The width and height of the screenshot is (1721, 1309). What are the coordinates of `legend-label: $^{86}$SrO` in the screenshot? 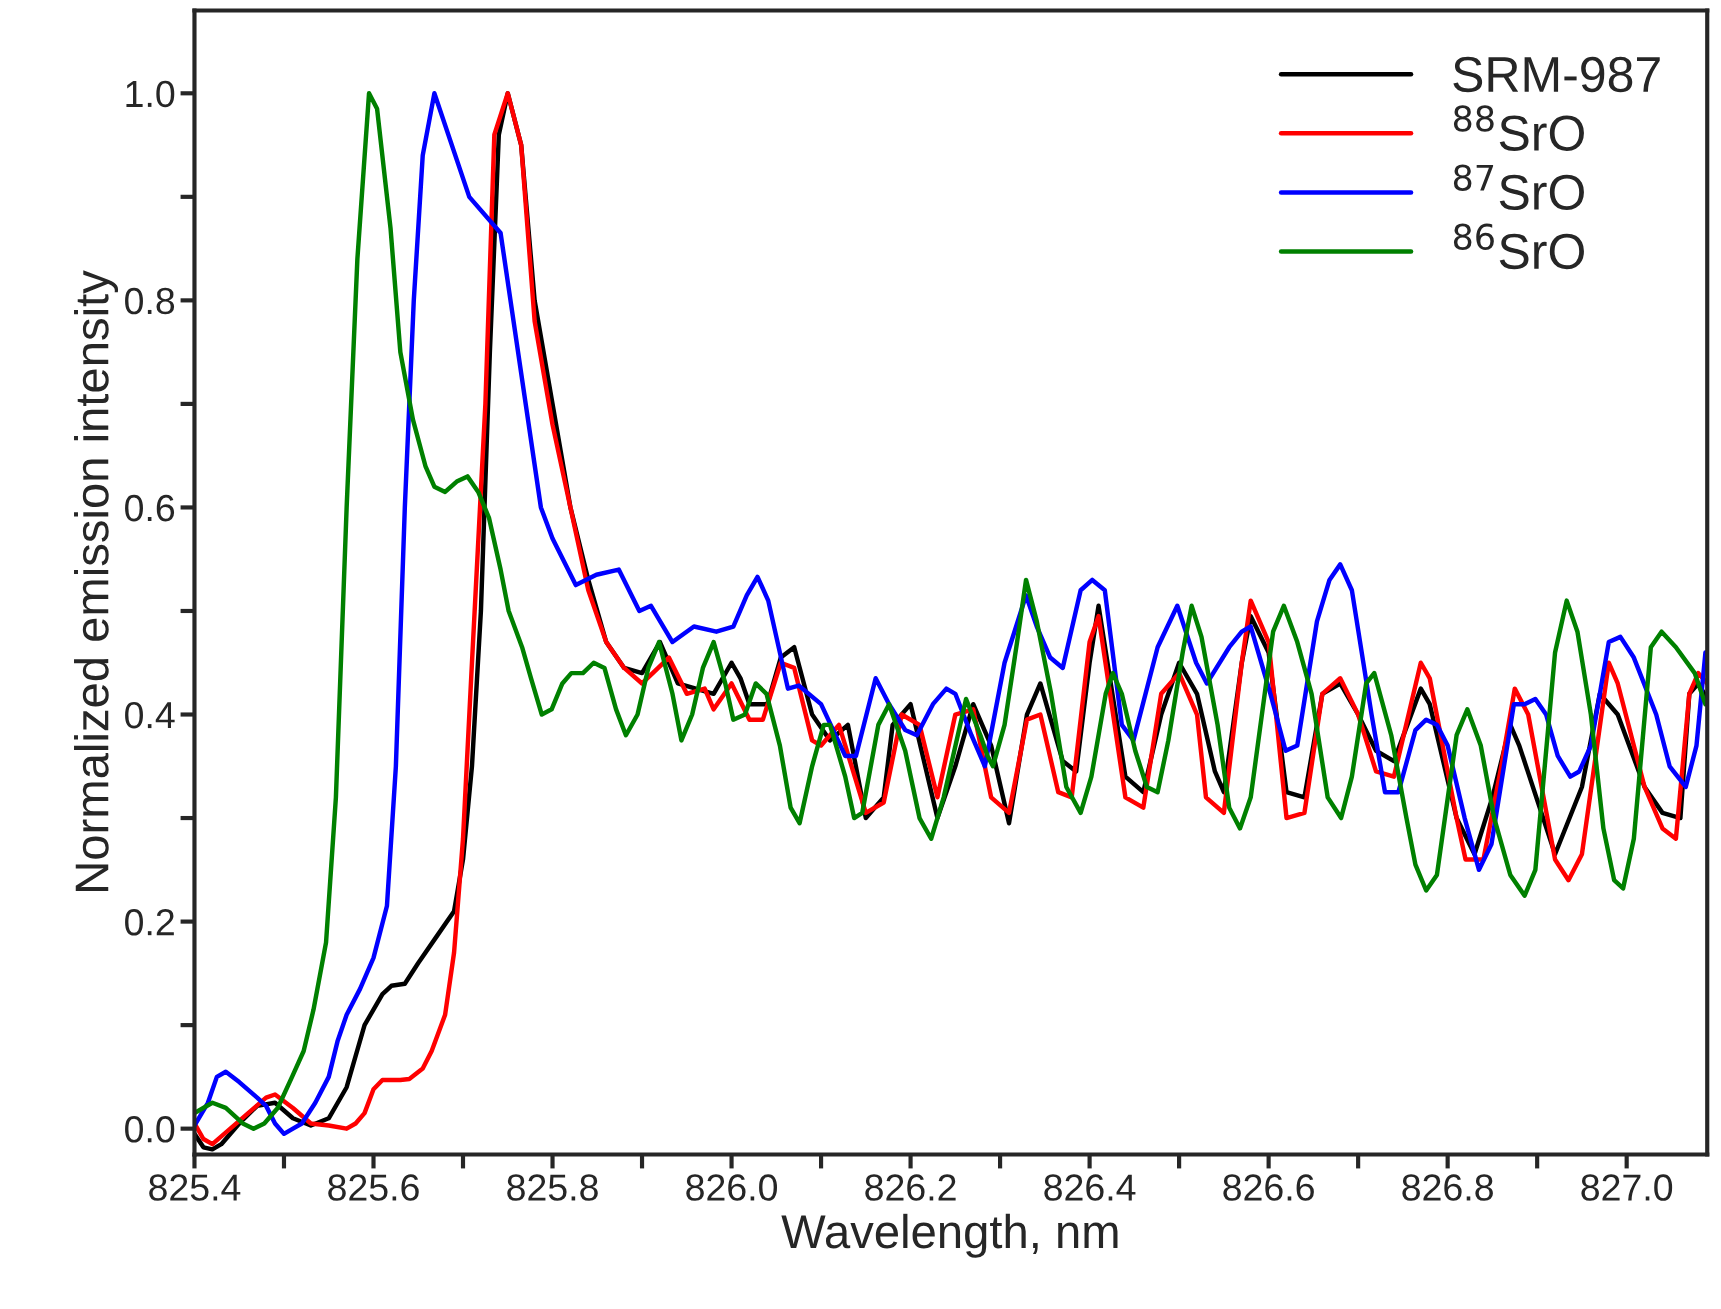 It's located at (1518, 246).